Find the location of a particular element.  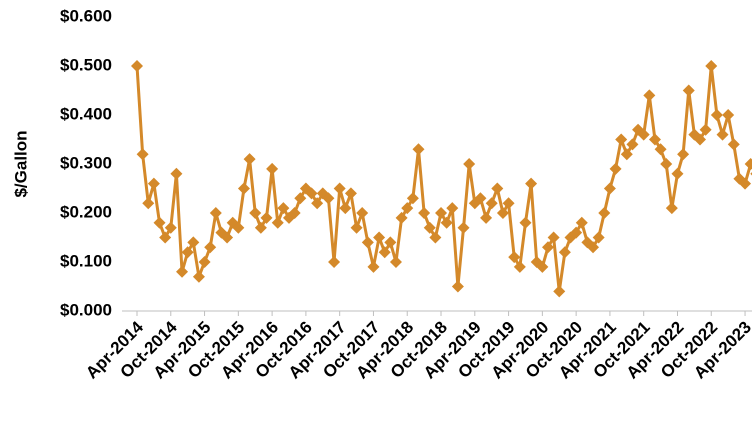

y-tick-label: $0.400 is located at coordinates (86, 113).